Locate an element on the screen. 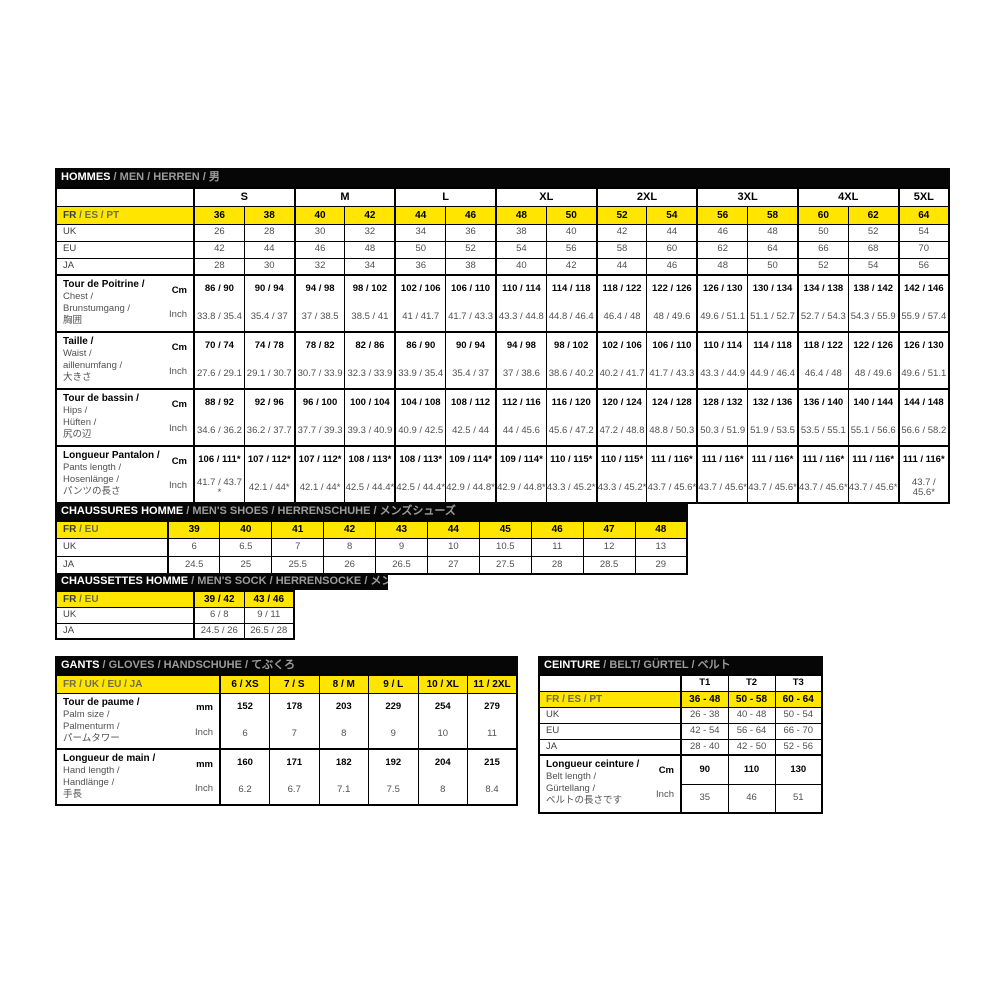 The height and width of the screenshot is (1005, 1005). row-label-rest: FR / ES / PT is located at coordinates (574, 699).